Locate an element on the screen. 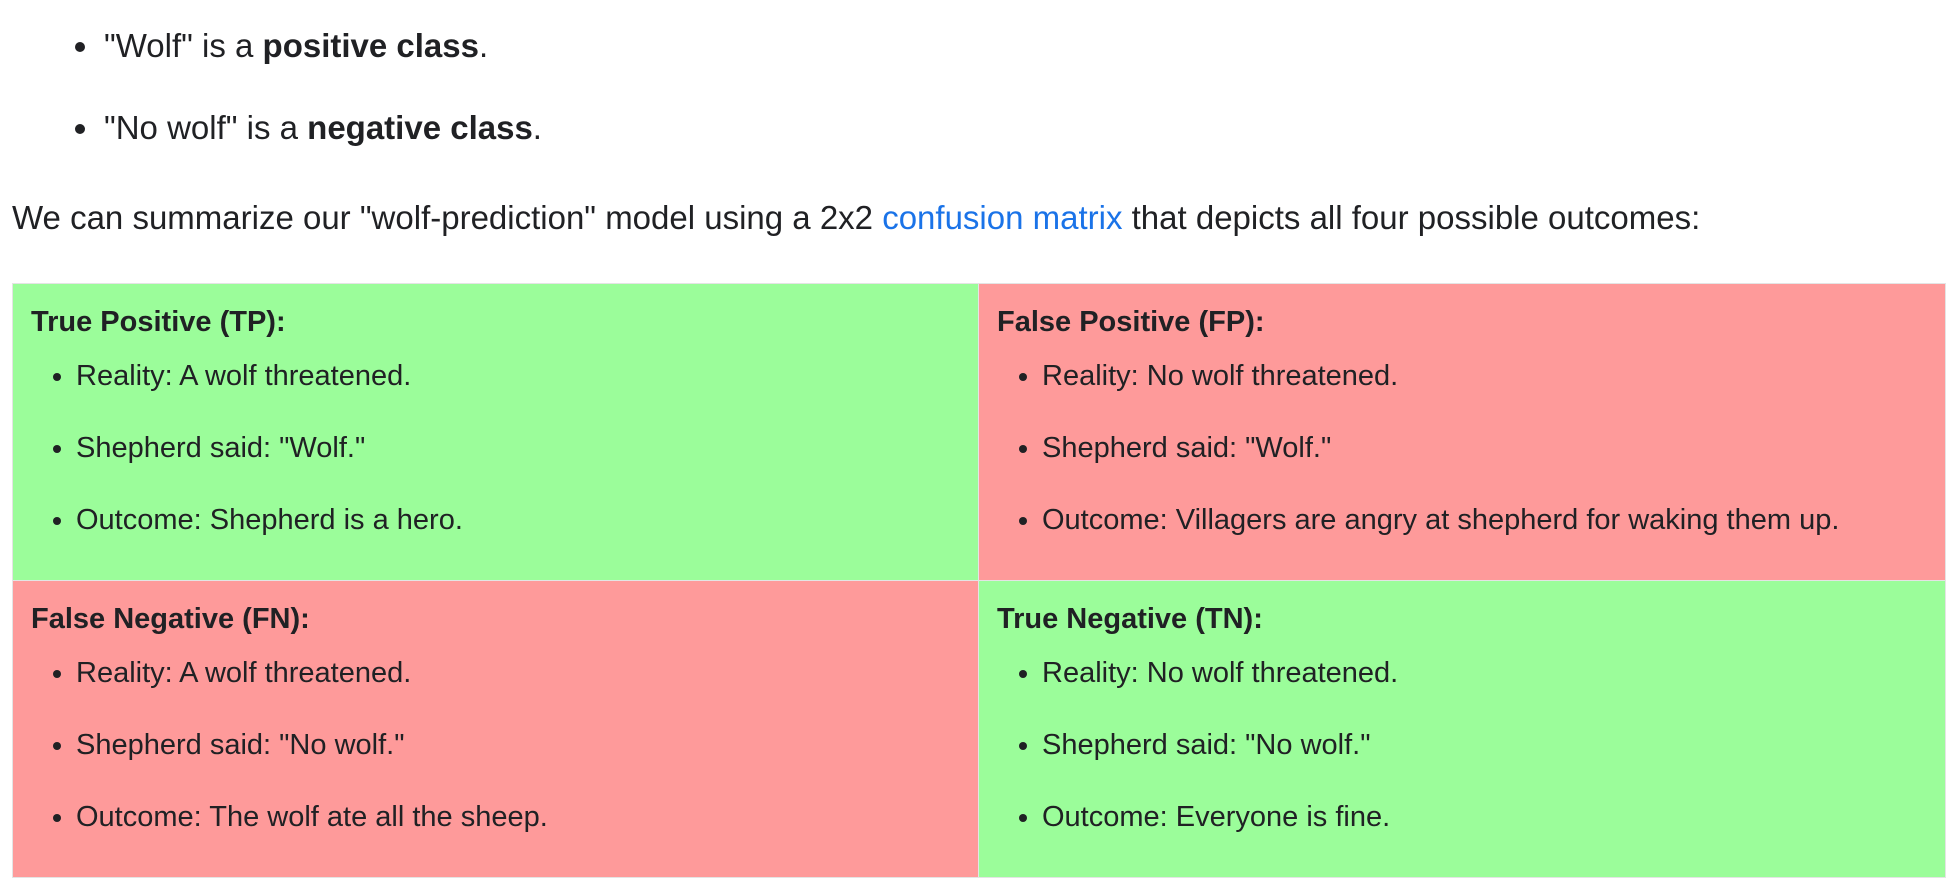 This screenshot has height=895, width=1957. list-item: Outcome: The wolf ate all the sheep. is located at coordinates (518, 817).